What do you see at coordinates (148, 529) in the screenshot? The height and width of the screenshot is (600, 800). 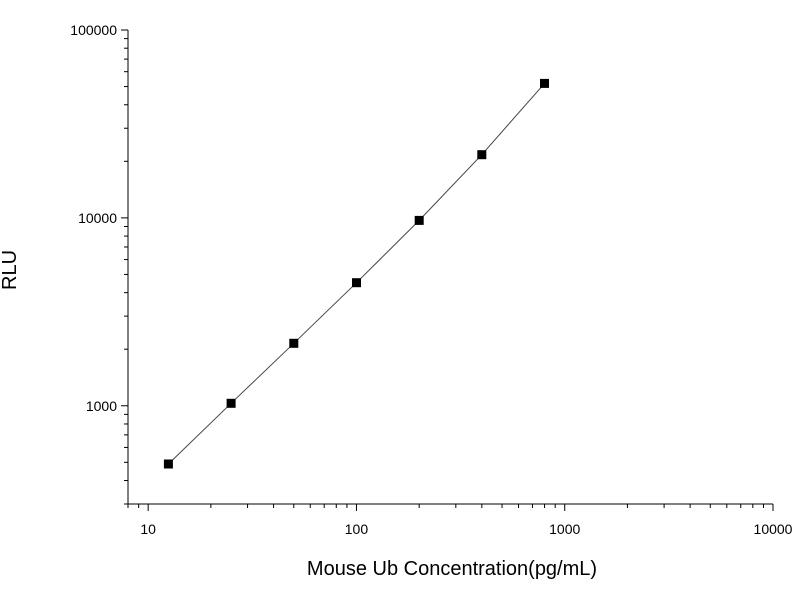 I see `x-tick-label: 10` at bounding box center [148, 529].